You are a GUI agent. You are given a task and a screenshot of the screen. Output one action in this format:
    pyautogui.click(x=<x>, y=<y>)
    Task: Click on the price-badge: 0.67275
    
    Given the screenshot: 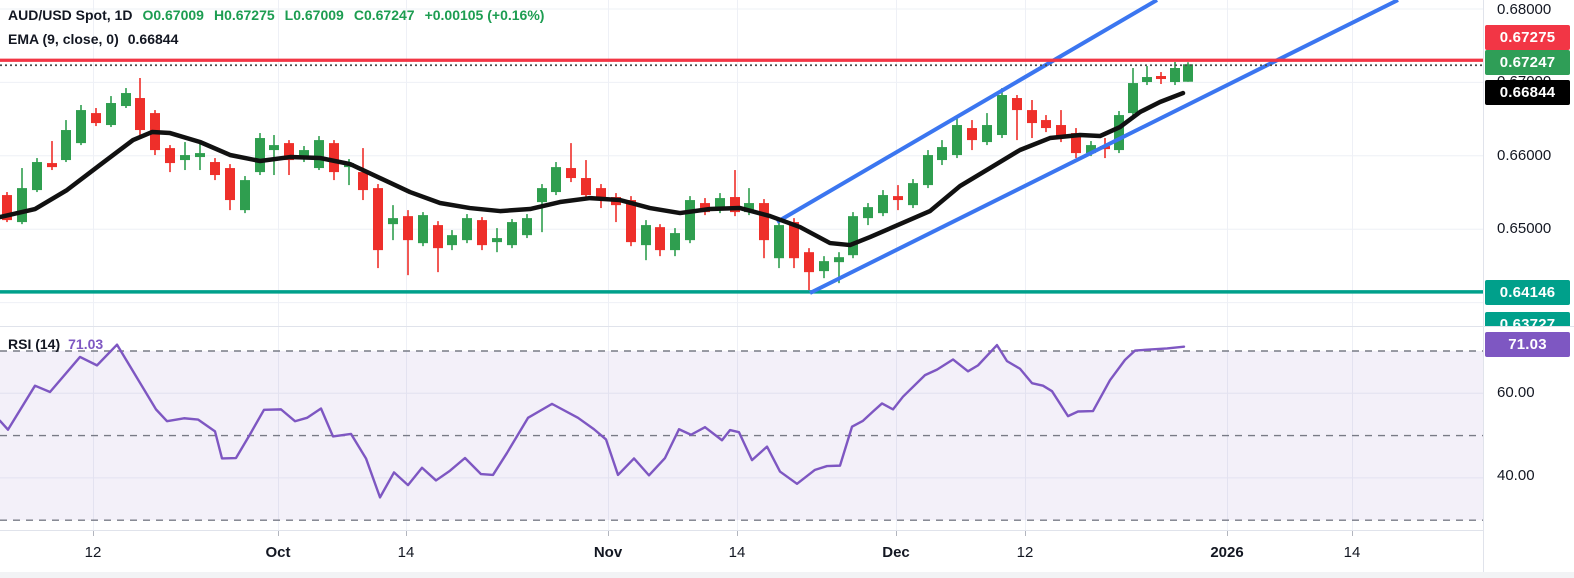 What is the action you would take?
    pyautogui.click(x=1527, y=37)
    